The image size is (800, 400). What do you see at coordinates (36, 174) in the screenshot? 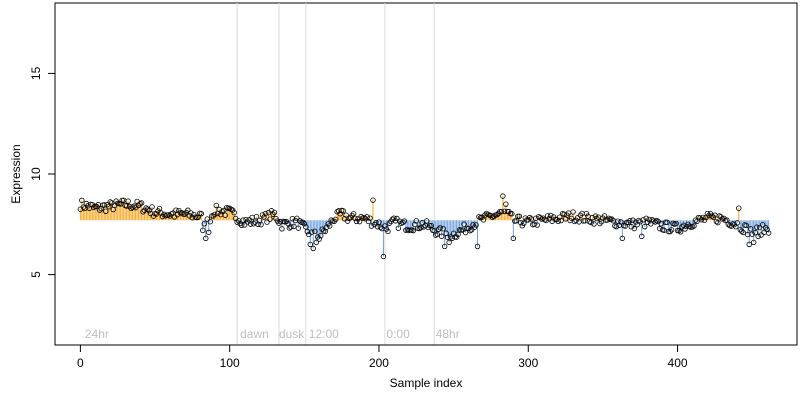
I see `y-tick-label: 10` at bounding box center [36, 174].